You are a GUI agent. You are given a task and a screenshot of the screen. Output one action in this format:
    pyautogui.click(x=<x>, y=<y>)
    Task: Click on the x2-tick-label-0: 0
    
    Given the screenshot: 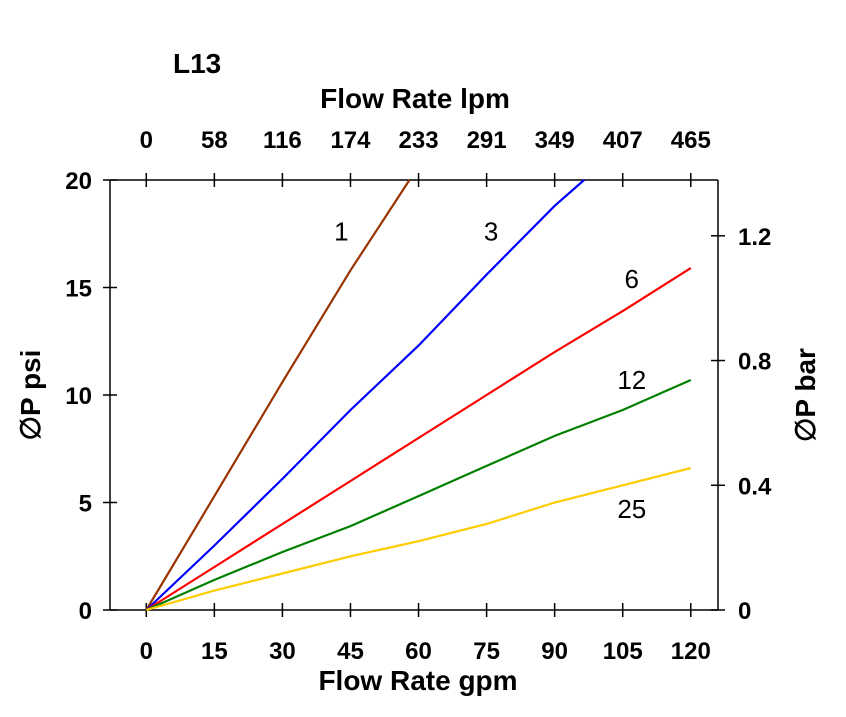 What is the action you would take?
    pyautogui.click(x=146, y=140)
    